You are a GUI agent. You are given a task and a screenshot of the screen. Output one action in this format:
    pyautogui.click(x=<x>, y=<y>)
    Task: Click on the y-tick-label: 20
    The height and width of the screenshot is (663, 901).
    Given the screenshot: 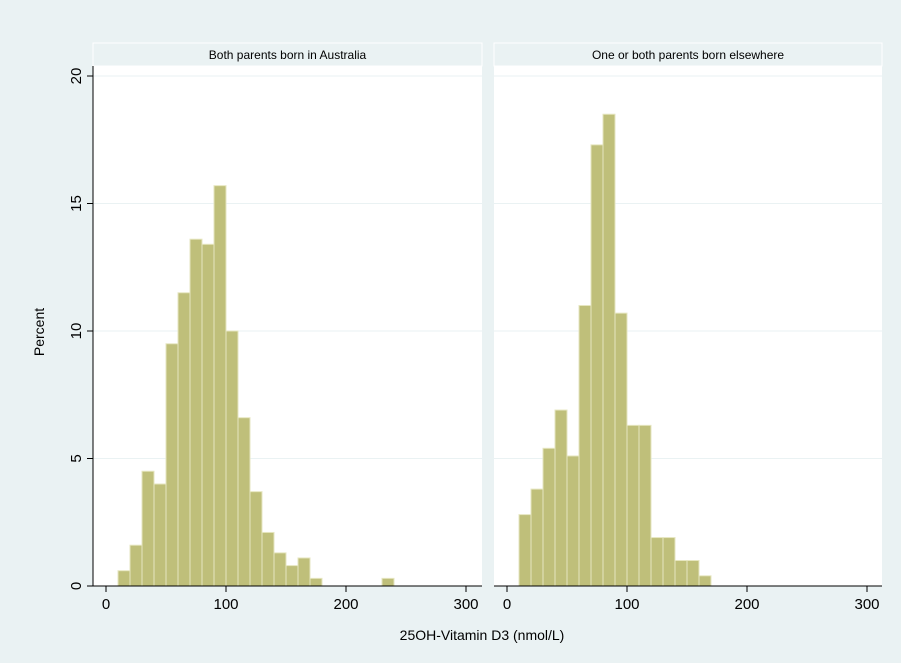 What is the action you would take?
    pyautogui.click(x=76, y=76)
    